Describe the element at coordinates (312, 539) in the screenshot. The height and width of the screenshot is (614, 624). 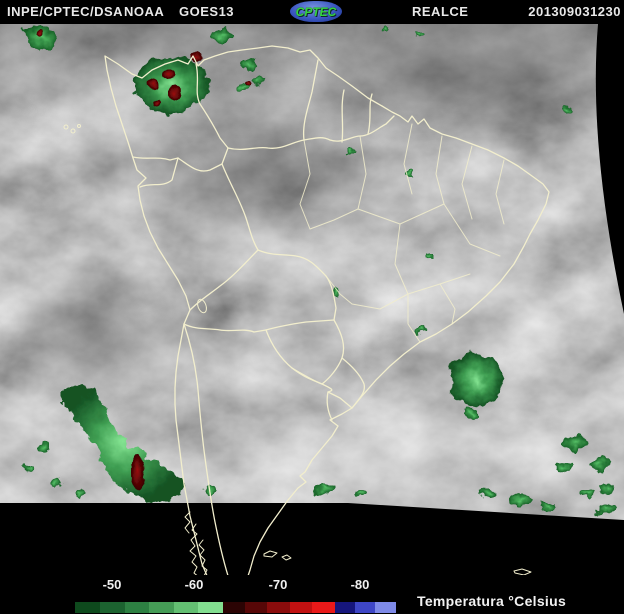
I see `space-bottom` at that location.